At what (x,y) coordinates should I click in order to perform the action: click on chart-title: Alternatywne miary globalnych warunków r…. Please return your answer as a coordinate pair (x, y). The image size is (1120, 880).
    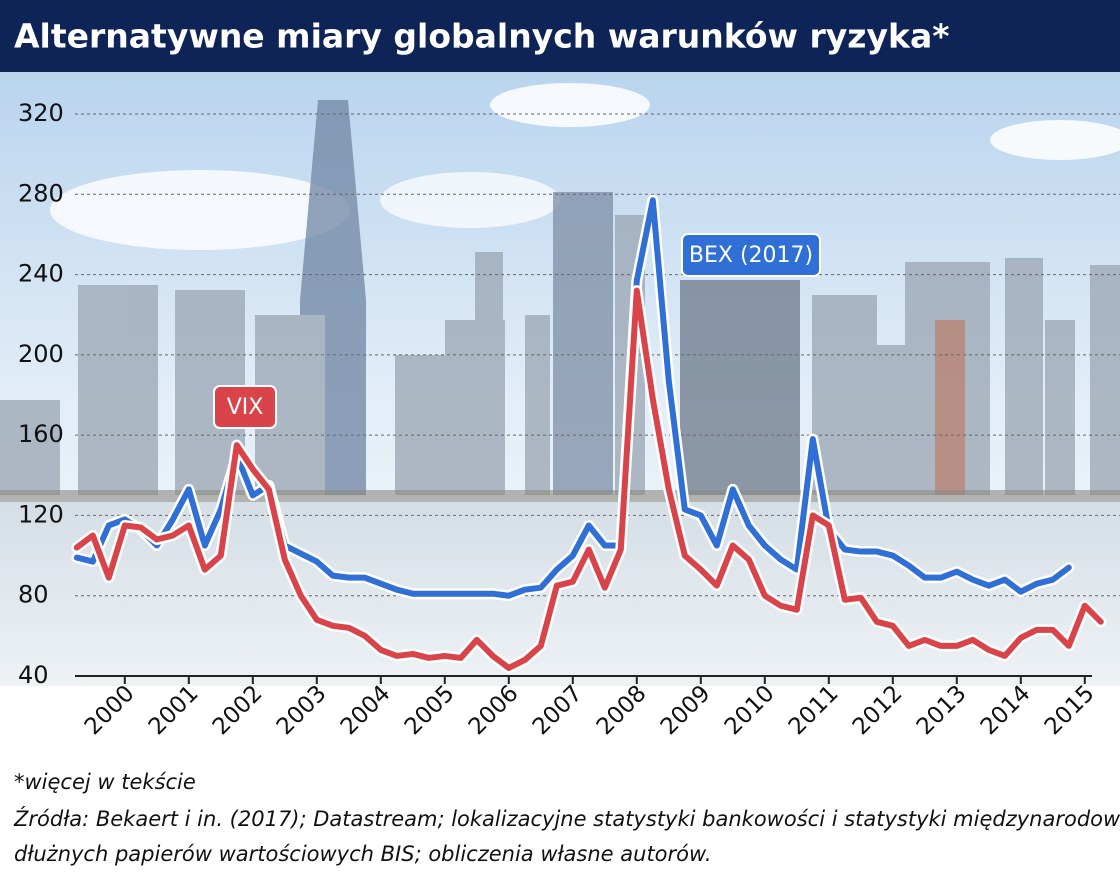
    Looking at the image, I should click on (481, 36).